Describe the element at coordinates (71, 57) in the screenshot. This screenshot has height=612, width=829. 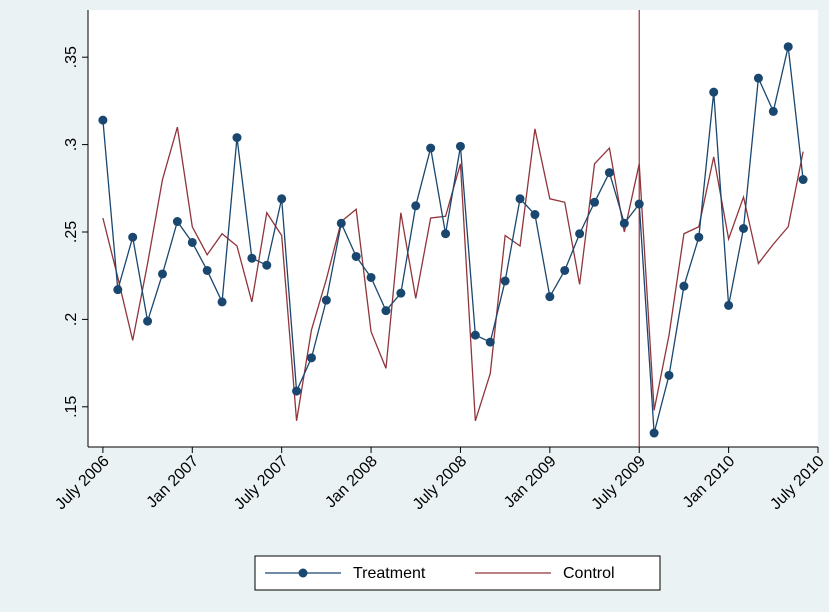
I see `y-tick-label: .35` at that location.